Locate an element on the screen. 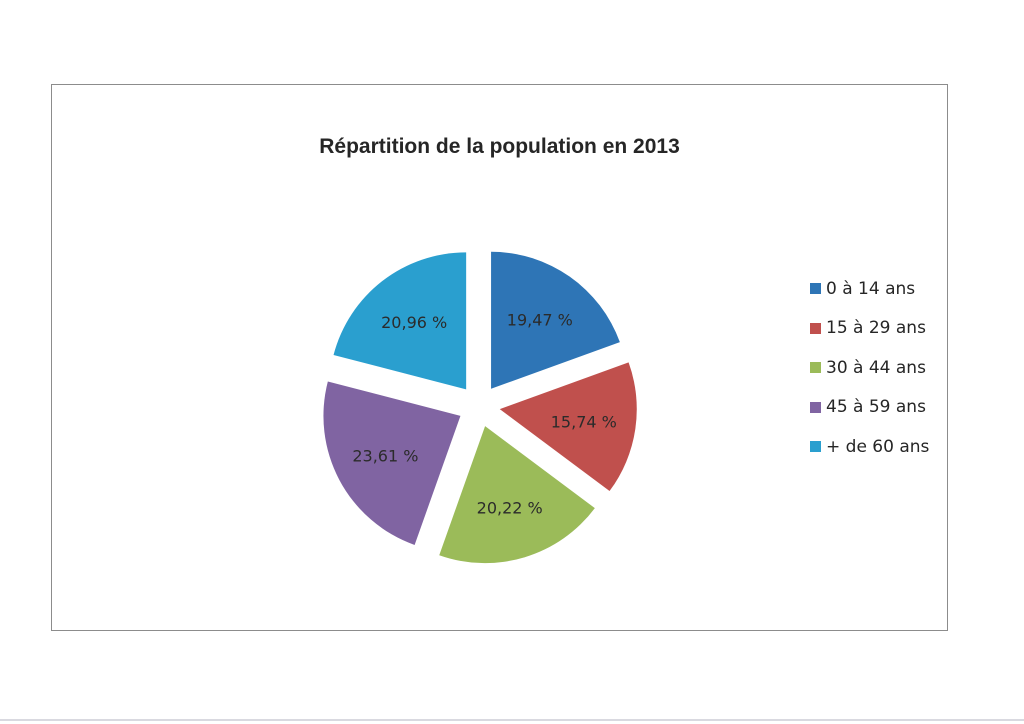 The image size is (1024, 724). legend-label: 45 à 59 ans is located at coordinates (876, 407).